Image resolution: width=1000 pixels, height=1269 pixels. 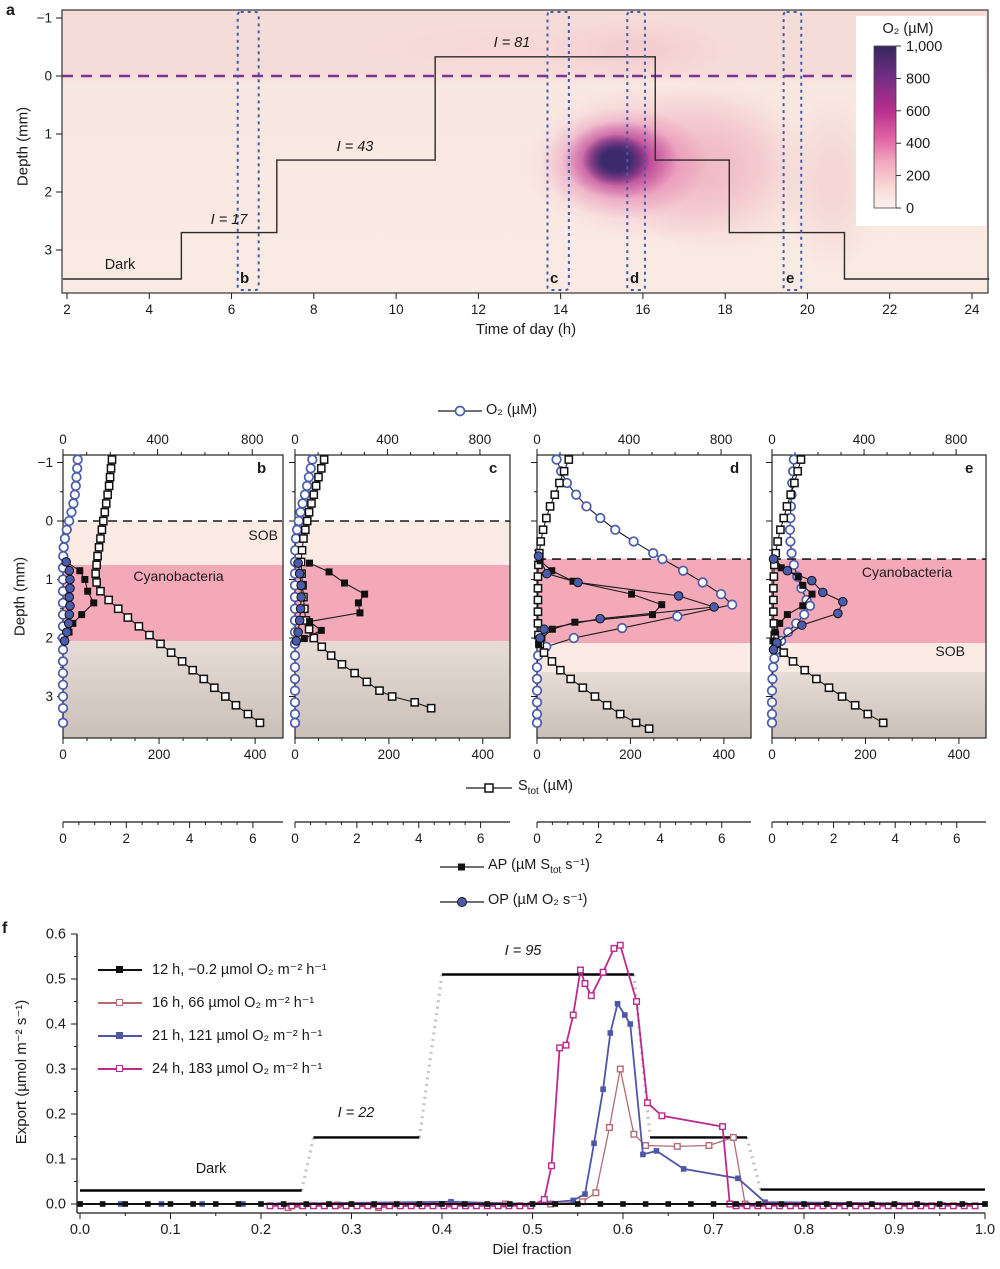 I want to click on panel-a-letter: a, so click(x=10, y=10).